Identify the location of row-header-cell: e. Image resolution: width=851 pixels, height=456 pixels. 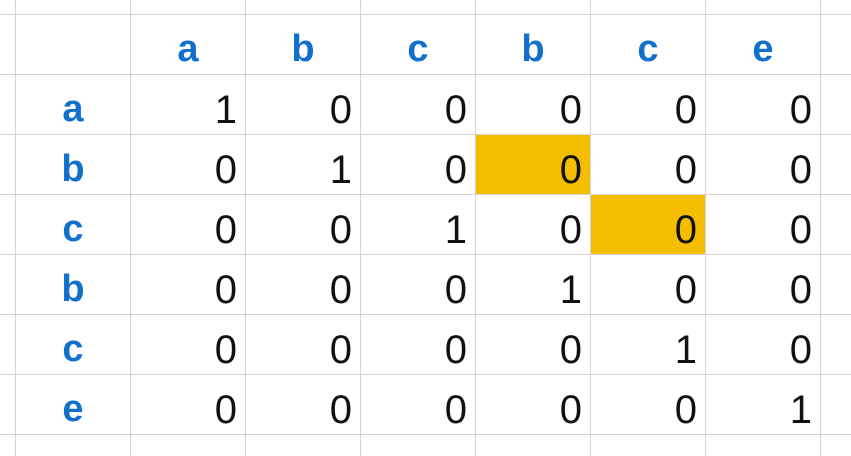
(73, 409).